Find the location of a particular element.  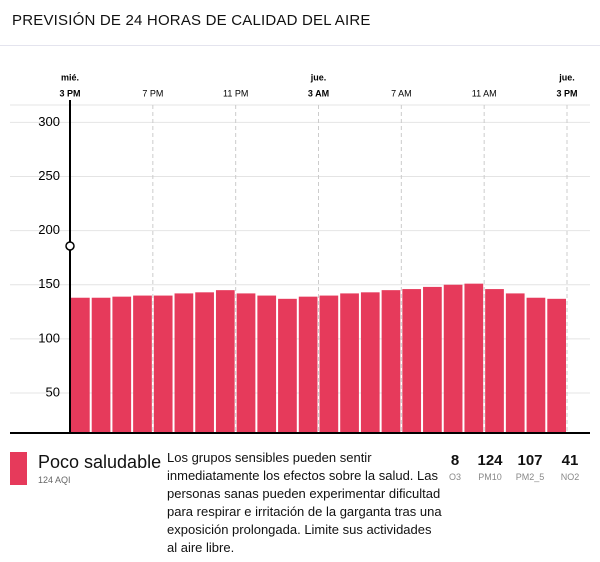

pollutant-name: NO2 is located at coordinates (570, 477).